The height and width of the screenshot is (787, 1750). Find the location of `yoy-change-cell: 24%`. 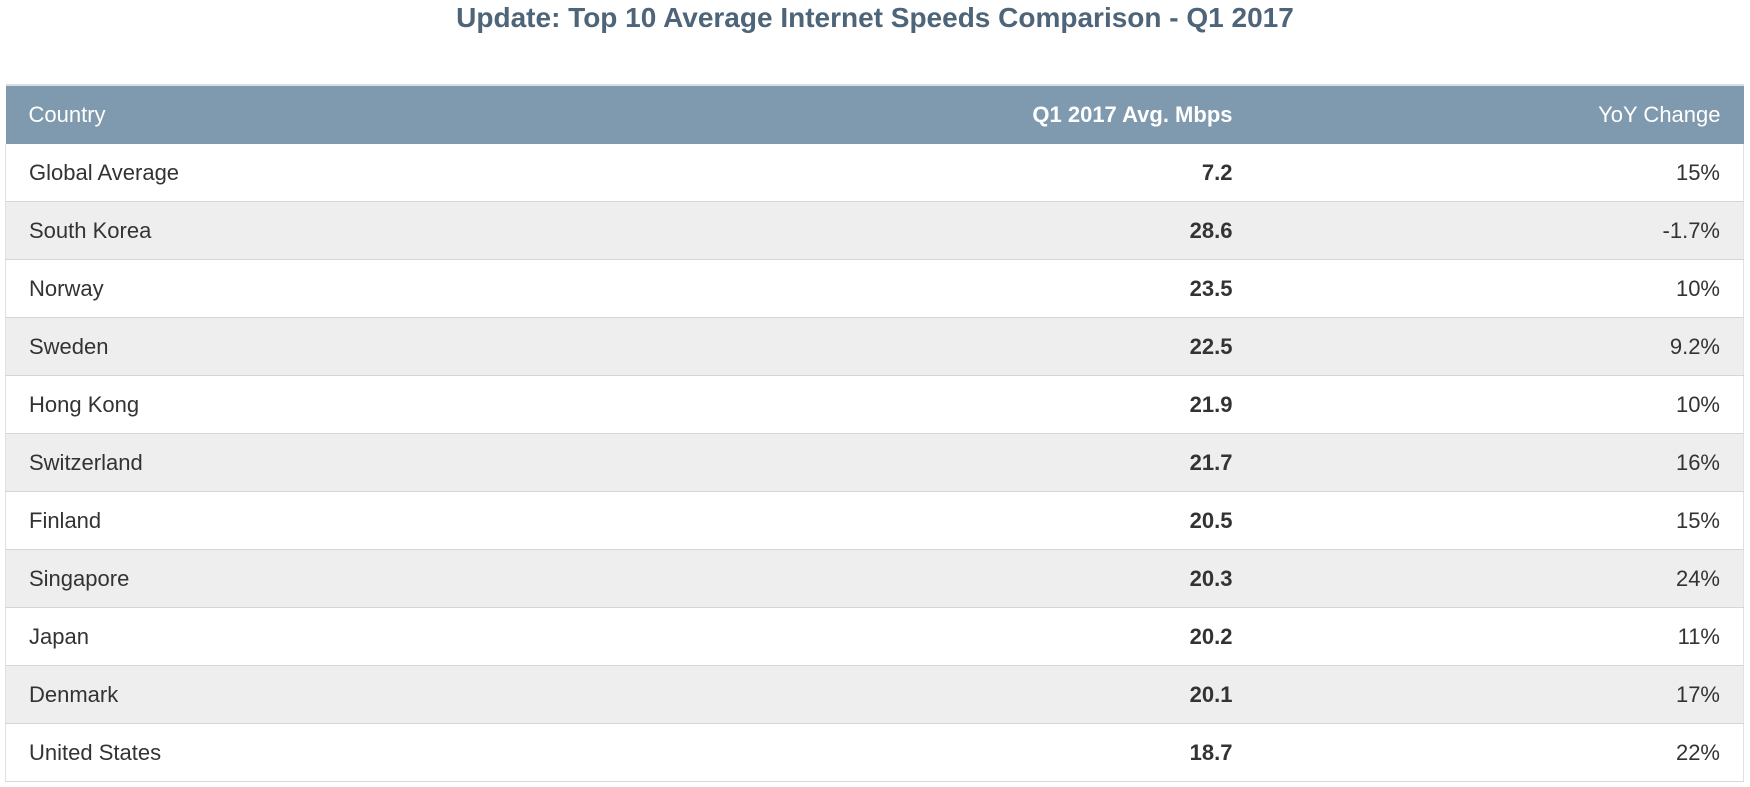

yoy-change-cell: 24% is located at coordinates (1499, 578).